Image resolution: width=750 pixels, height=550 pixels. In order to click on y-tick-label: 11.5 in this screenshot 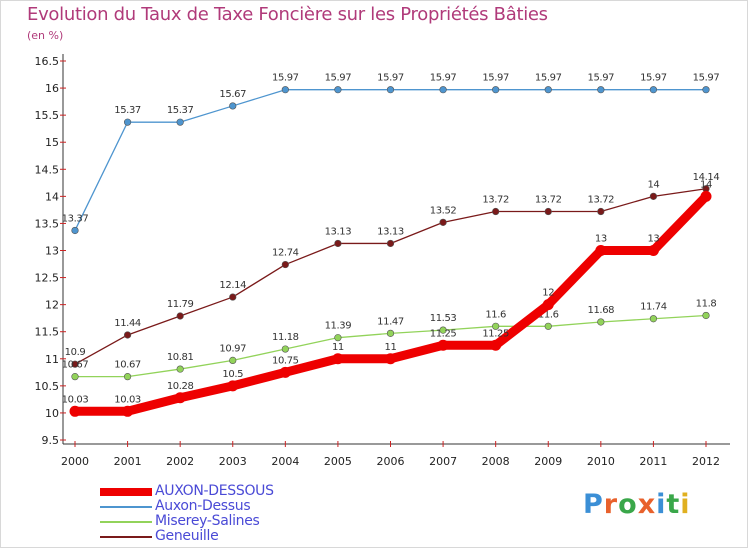, I will do `click(47, 332)`.